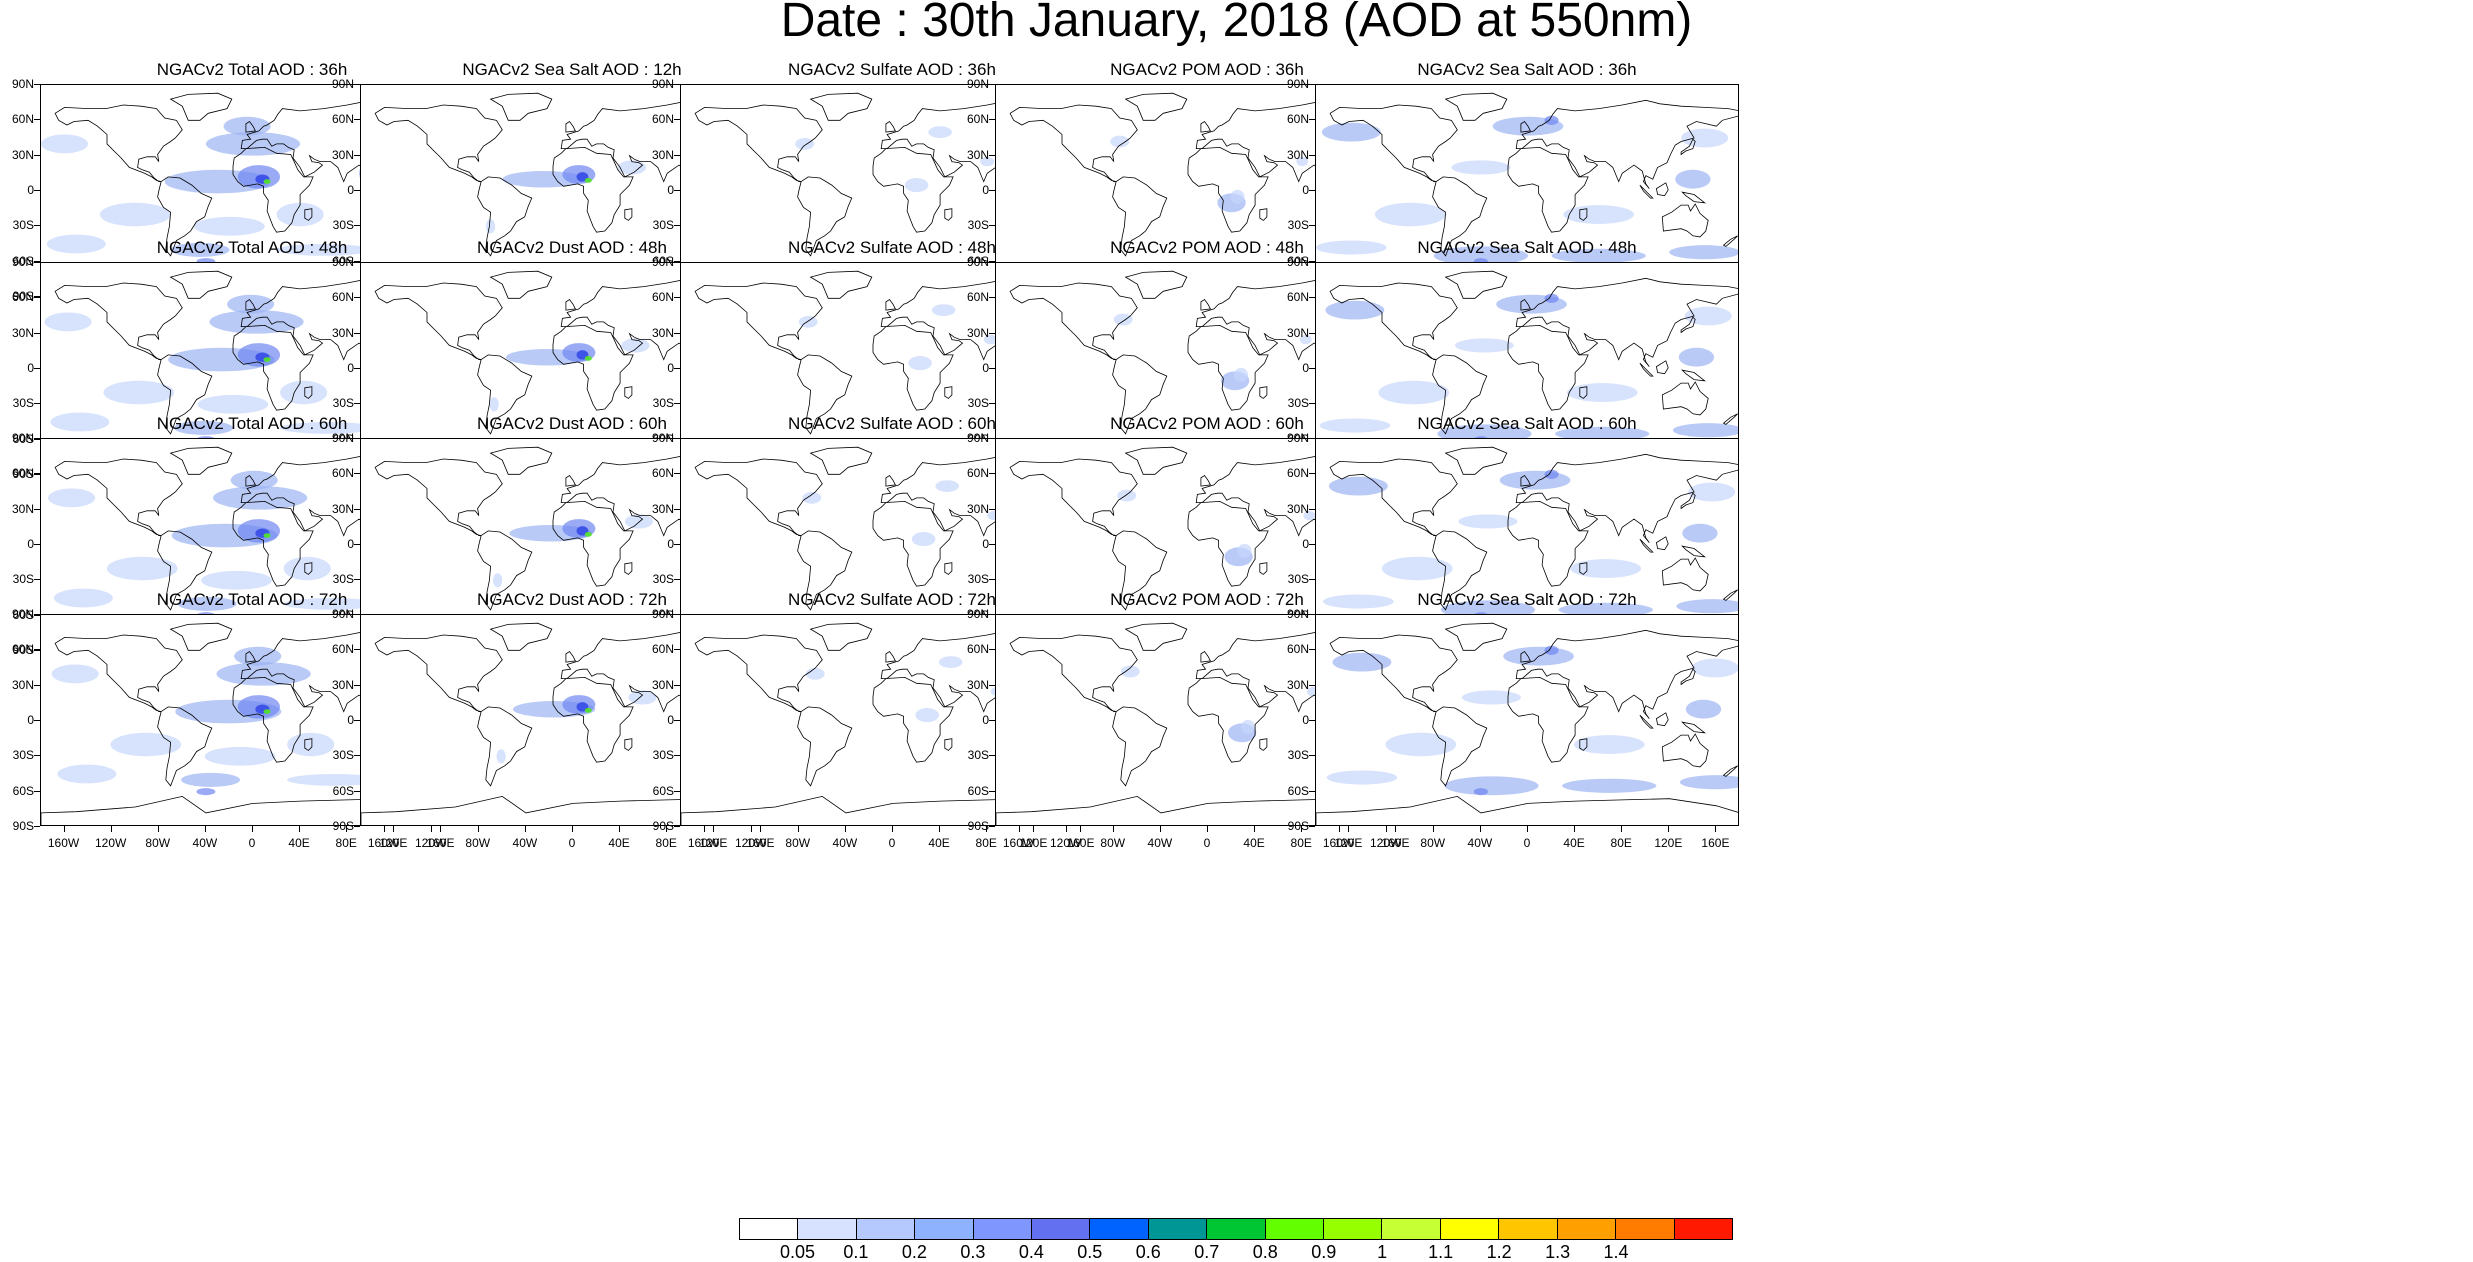 Image resolution: width=2473 pixels, height=1262 pixels. Describe the element at coordinates (892, 69) in the screenshot. I see `panel-title: NGACv2 Sulfate AOD : 36h` at that location.